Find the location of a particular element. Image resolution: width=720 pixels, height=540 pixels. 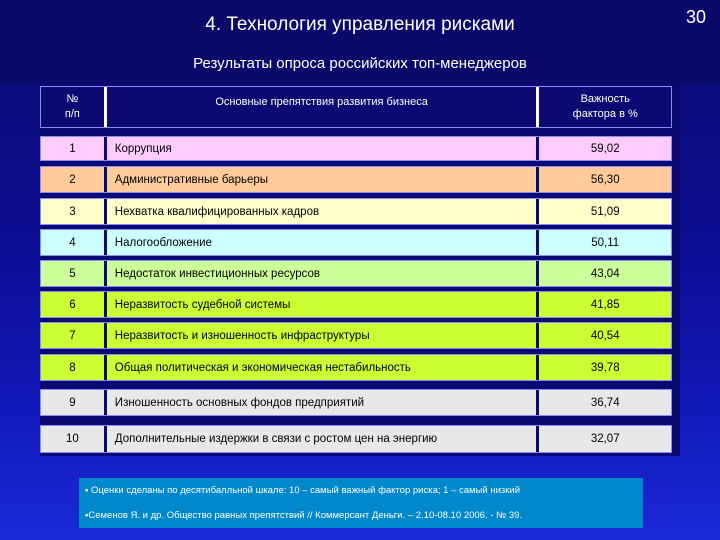

header-number-text: № п/п is located at coordinates (72, 106).